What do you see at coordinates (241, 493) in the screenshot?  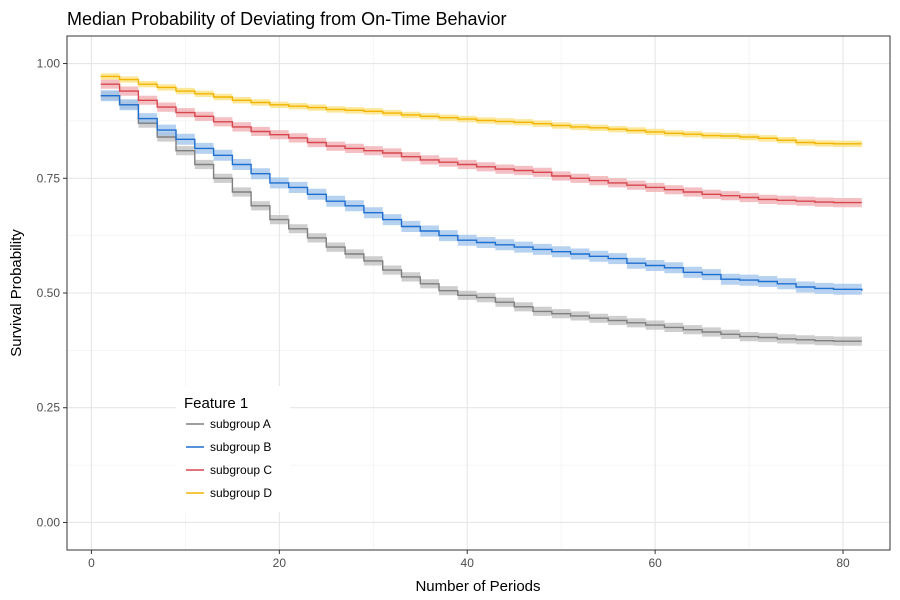 I see `legend-label: subgroup D` at bounding box center [241, 493].